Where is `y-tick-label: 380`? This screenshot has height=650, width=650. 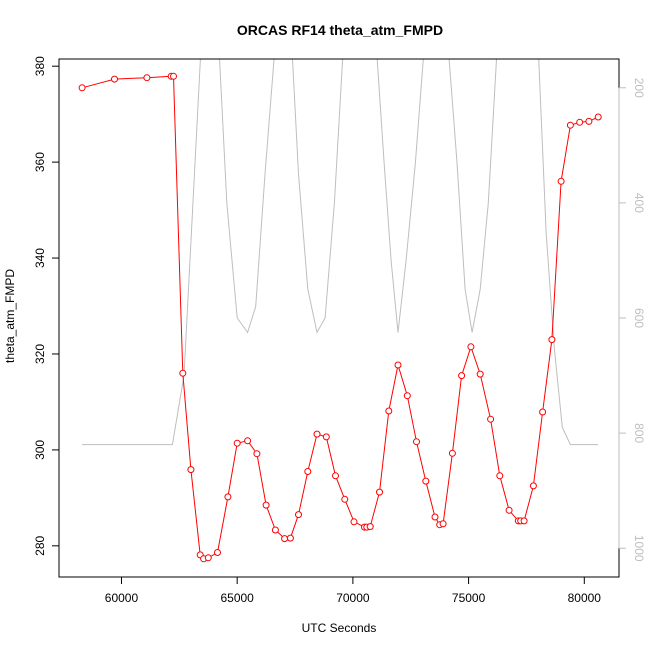
y-tick-label: 380 is located at coordinates (40, 66).